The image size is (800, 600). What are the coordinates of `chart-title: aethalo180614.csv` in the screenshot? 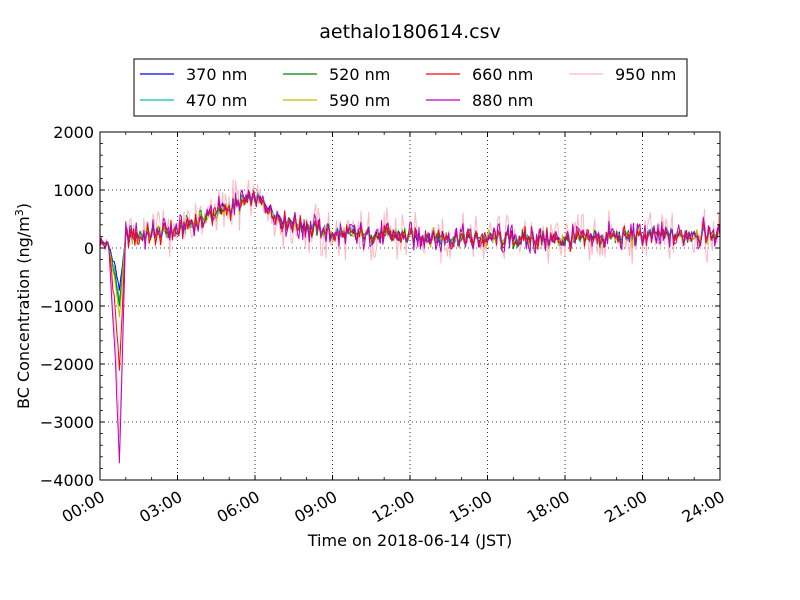 It's located at (410, 32).